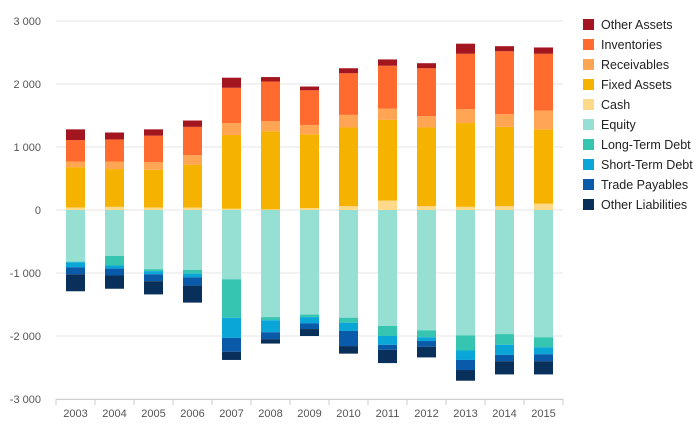  What do you see at coordinates (25, 400) in the screenshot?
I see `y-tick-label: -3 000` at bounding box center [25, 400].